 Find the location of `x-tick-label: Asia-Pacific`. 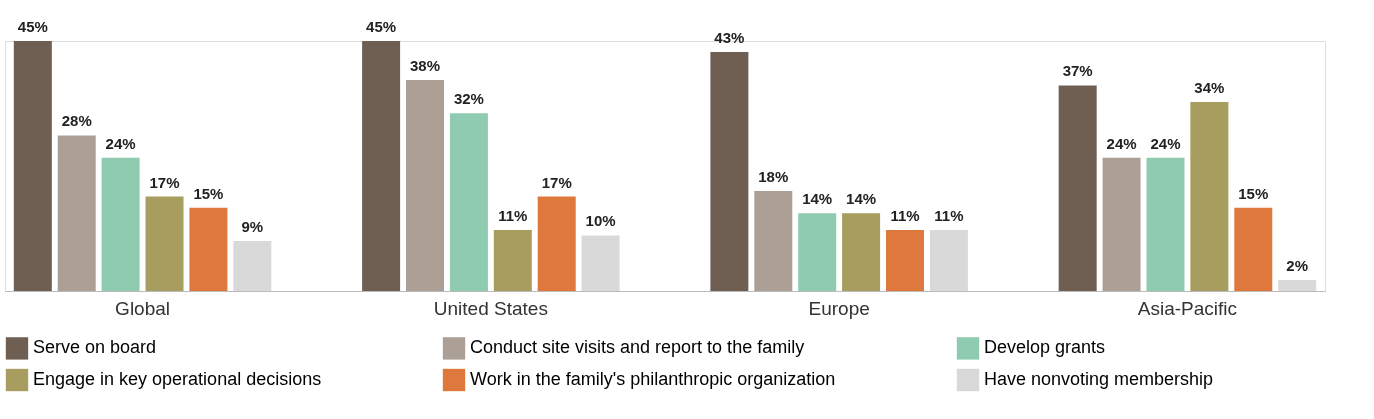

x-tick-label: Asia-Pacific is located at coordinates (1187, 308).